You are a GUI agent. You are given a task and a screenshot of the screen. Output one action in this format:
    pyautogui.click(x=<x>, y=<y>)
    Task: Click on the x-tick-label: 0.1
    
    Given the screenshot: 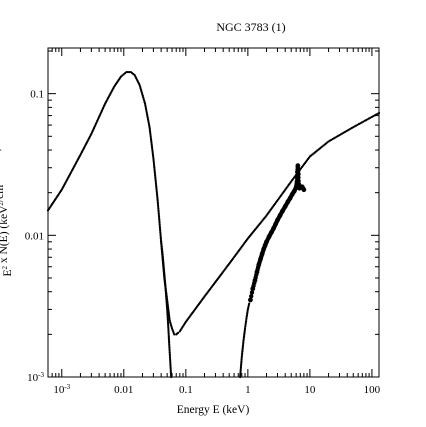 What is the action you would take?
    pyautogui.click(x=186, y=390)
    